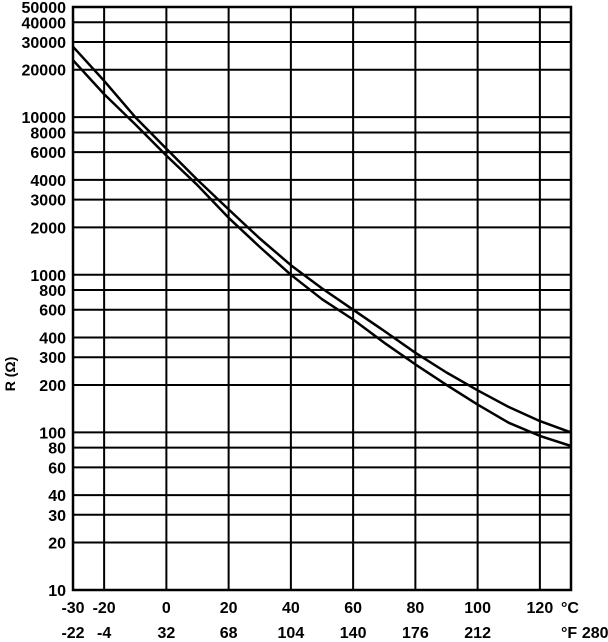 Image resolution: width=608 pixels, height=642 pixels. Describe the element at coordinates (52, 311) in the screenshot. I see `y-tick-label: 600` at that location.